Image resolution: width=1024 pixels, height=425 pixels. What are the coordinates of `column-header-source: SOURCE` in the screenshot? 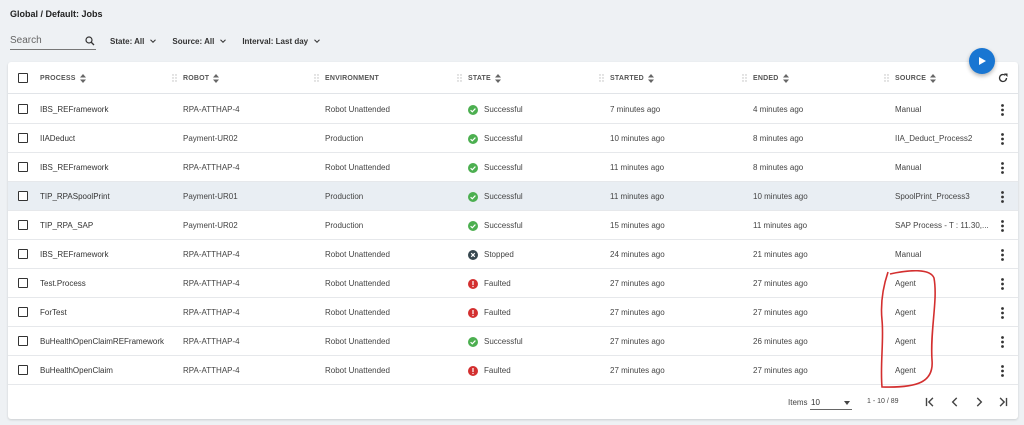 It's located at (910, 78).